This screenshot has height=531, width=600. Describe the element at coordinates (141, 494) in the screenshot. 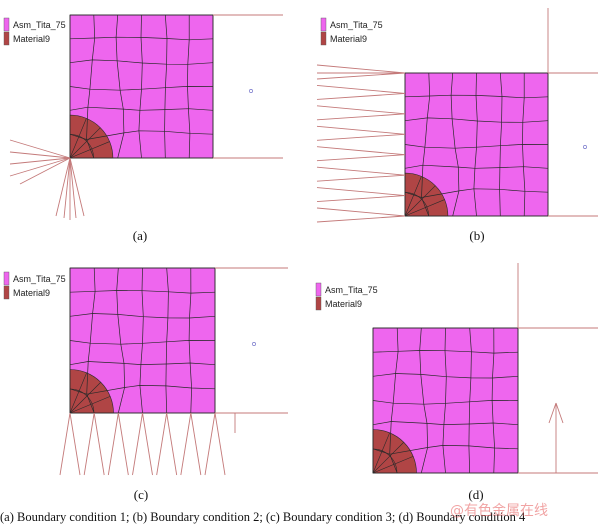

I see `panel-label: (c)` at that location.